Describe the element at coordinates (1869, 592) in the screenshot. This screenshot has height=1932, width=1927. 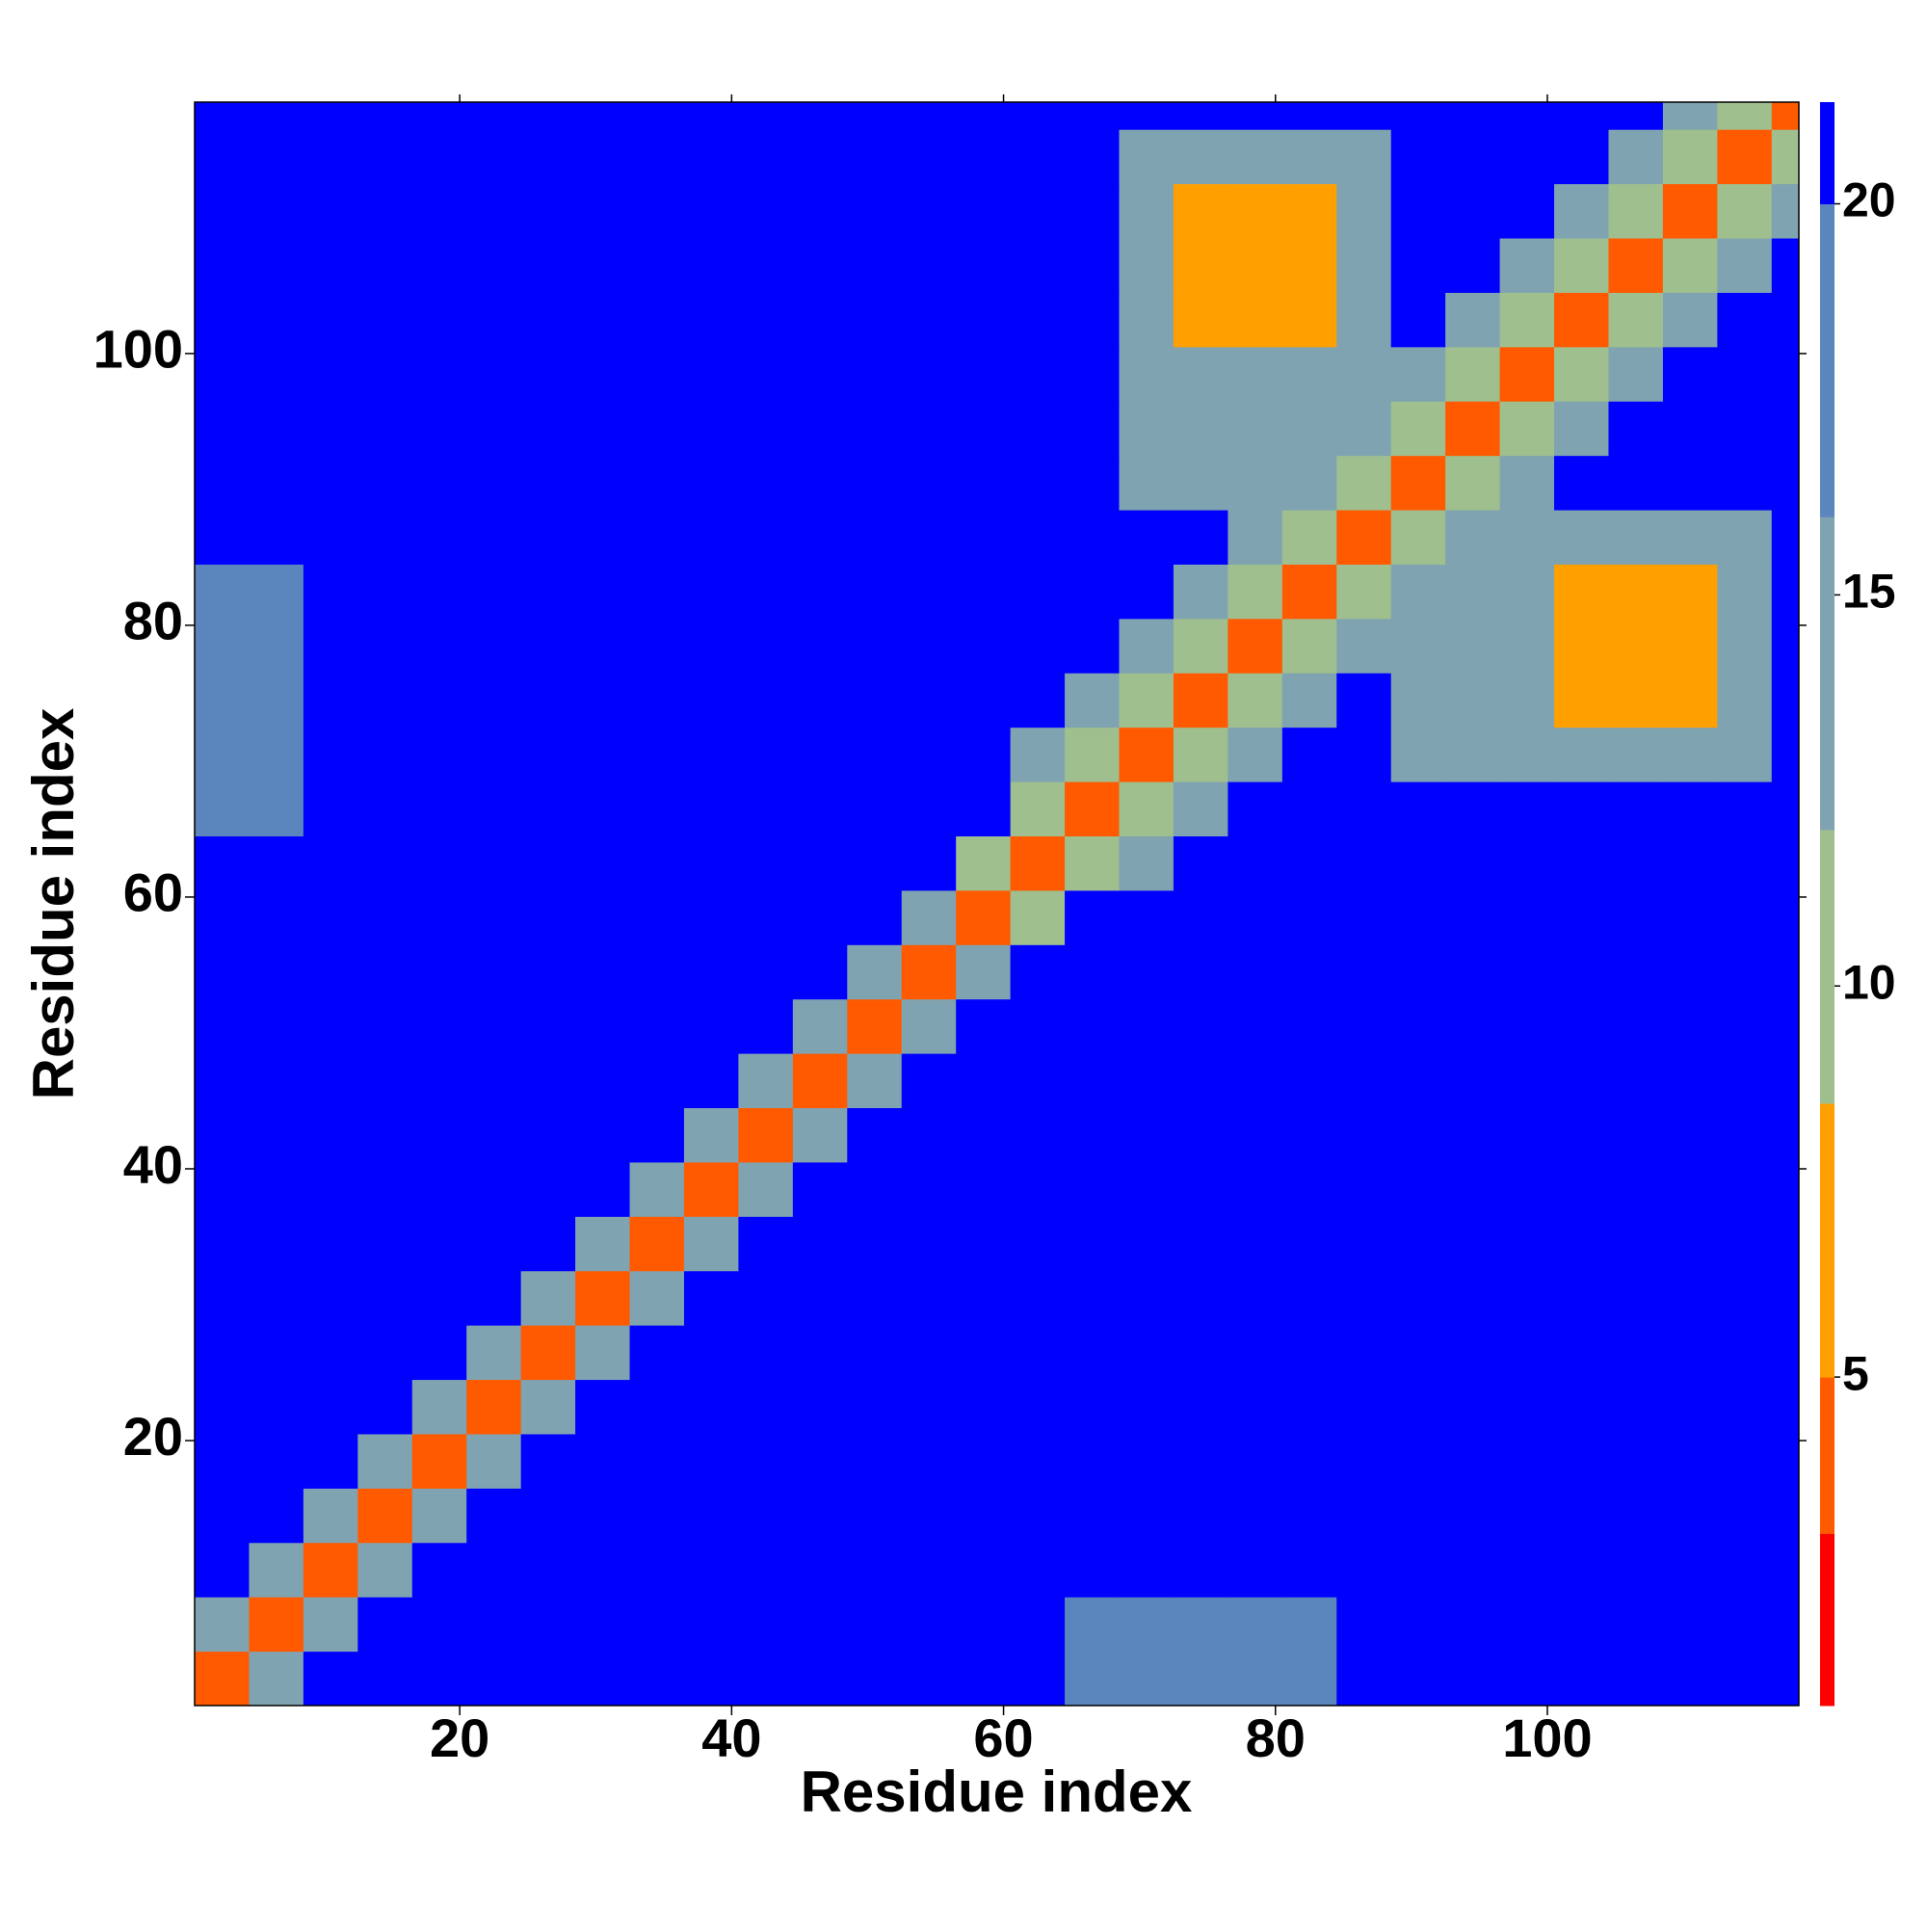
I see `colorbar-tick-label: 15` at that location.